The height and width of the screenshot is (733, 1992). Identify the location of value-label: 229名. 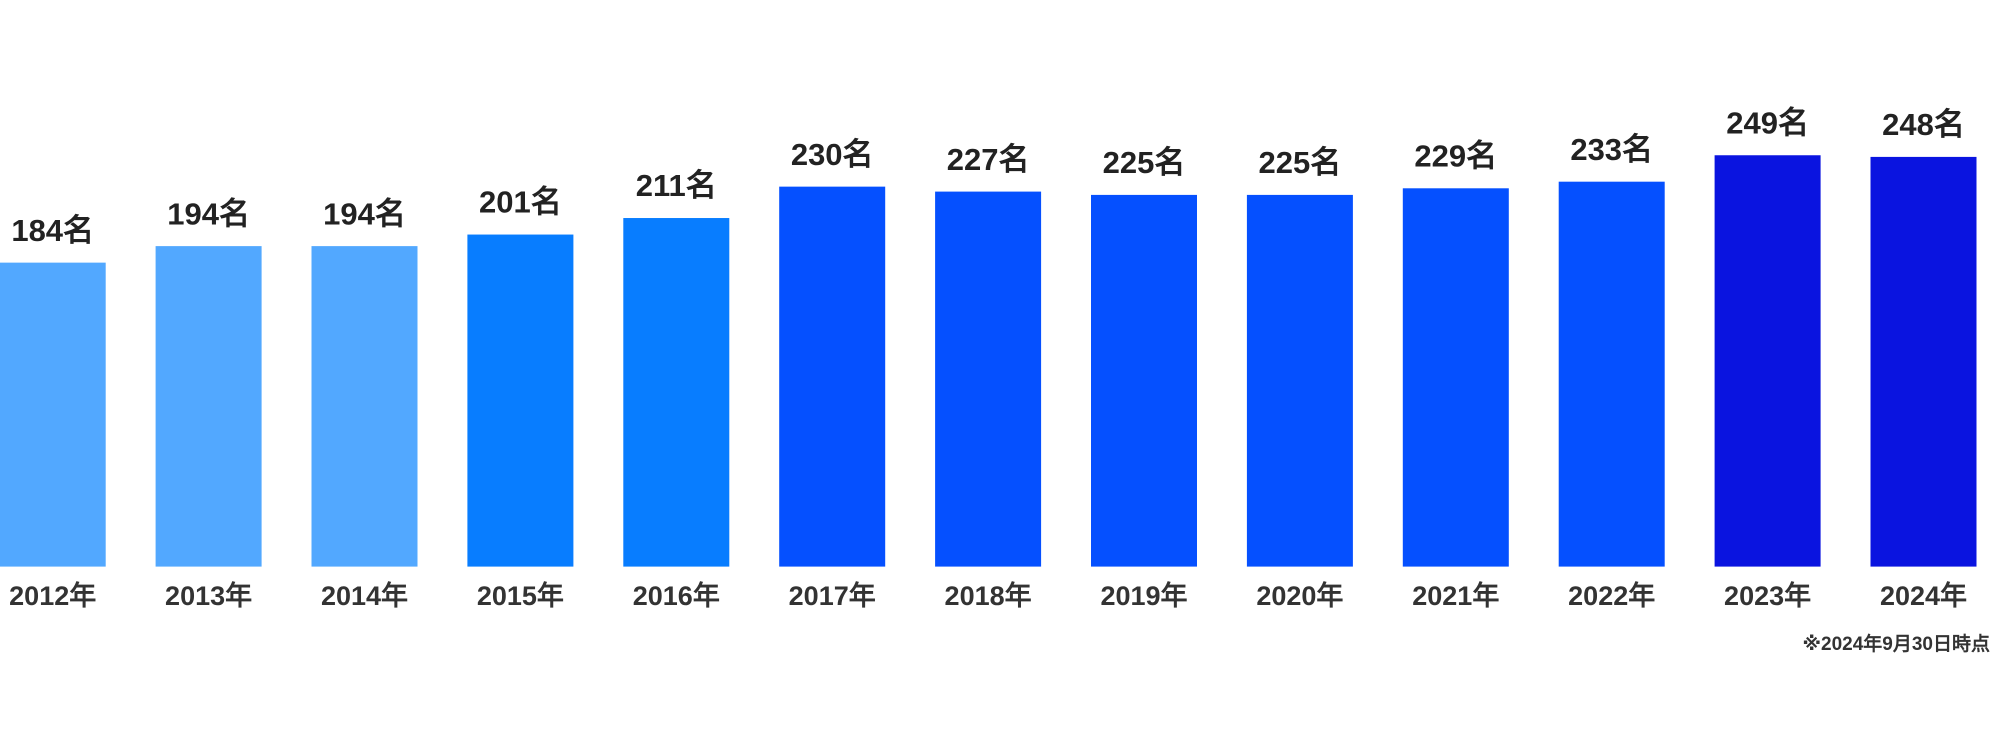
(1455, 155).